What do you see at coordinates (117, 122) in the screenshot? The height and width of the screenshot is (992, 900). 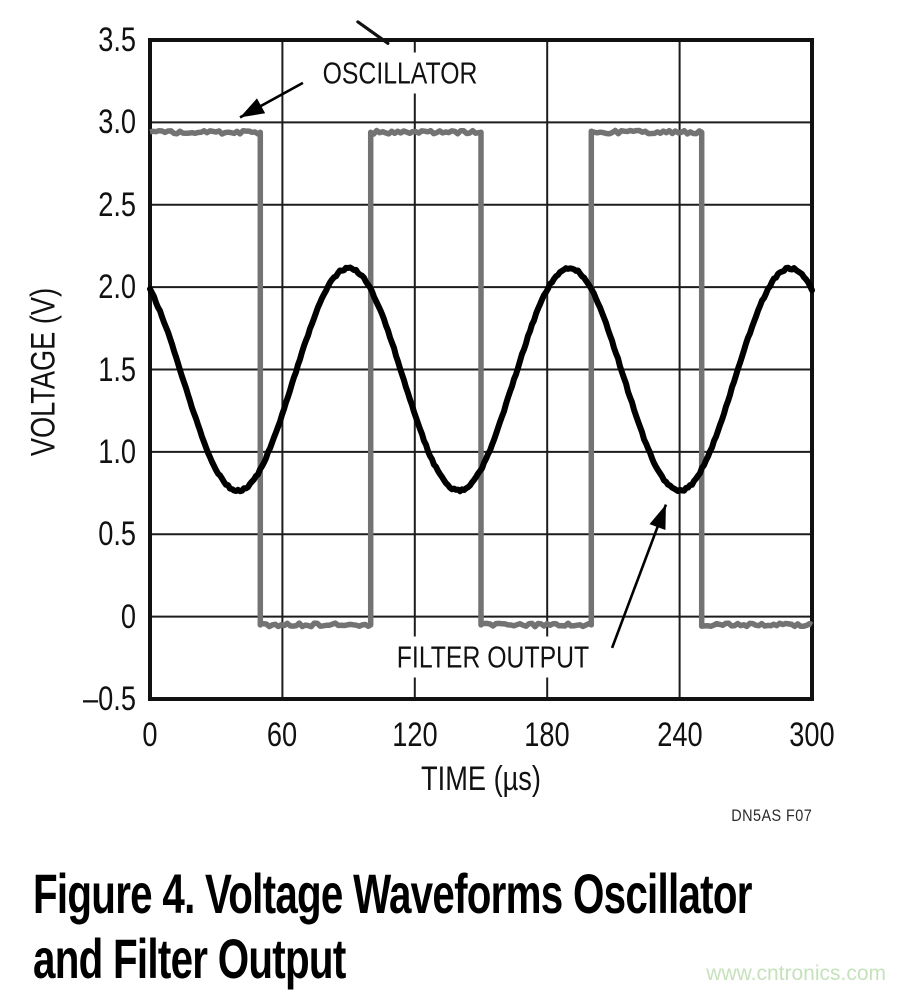 I see `y-tick-label-3.0: 3.0` at bounding box center [117, 122].